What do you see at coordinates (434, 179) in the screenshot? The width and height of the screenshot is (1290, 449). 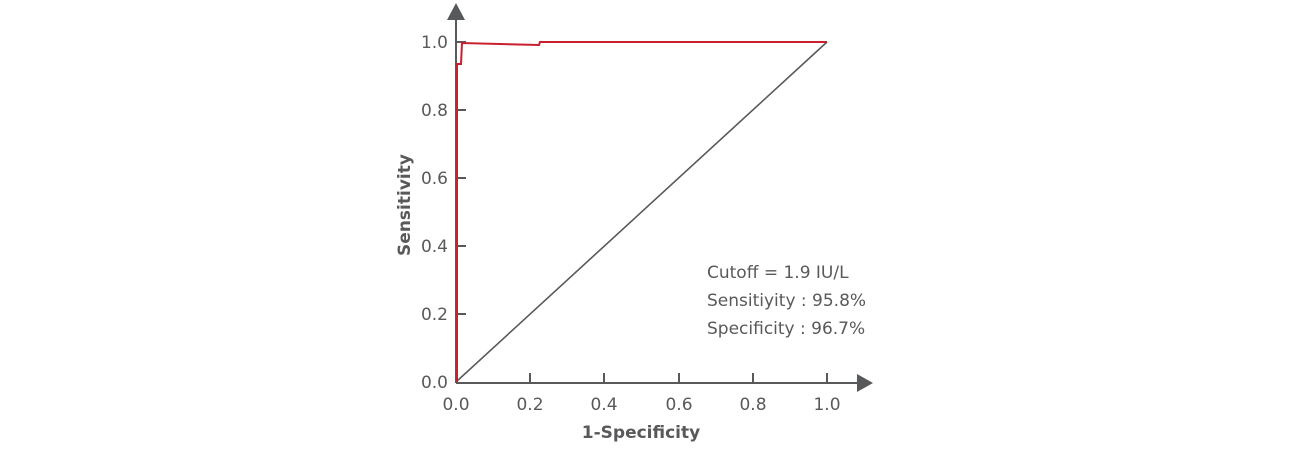 I see `y-tick-label: 0.6` at bounding box center [434, 179].